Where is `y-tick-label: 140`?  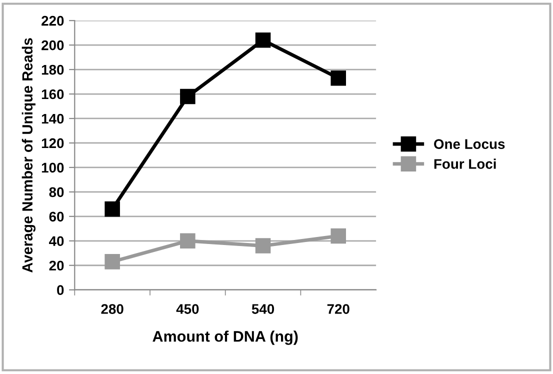
y-tick-label: 140 is located at coordinates (53, 119).